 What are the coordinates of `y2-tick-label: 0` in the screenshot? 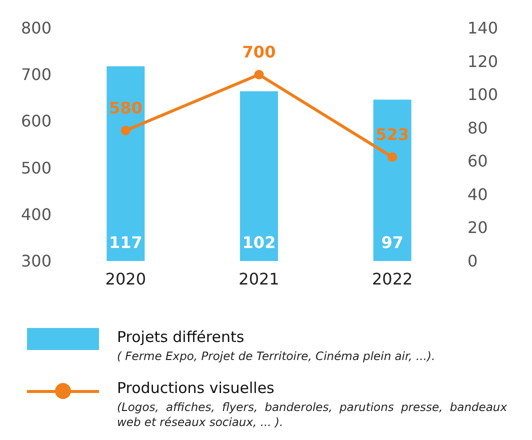 It's located at (473, 261).